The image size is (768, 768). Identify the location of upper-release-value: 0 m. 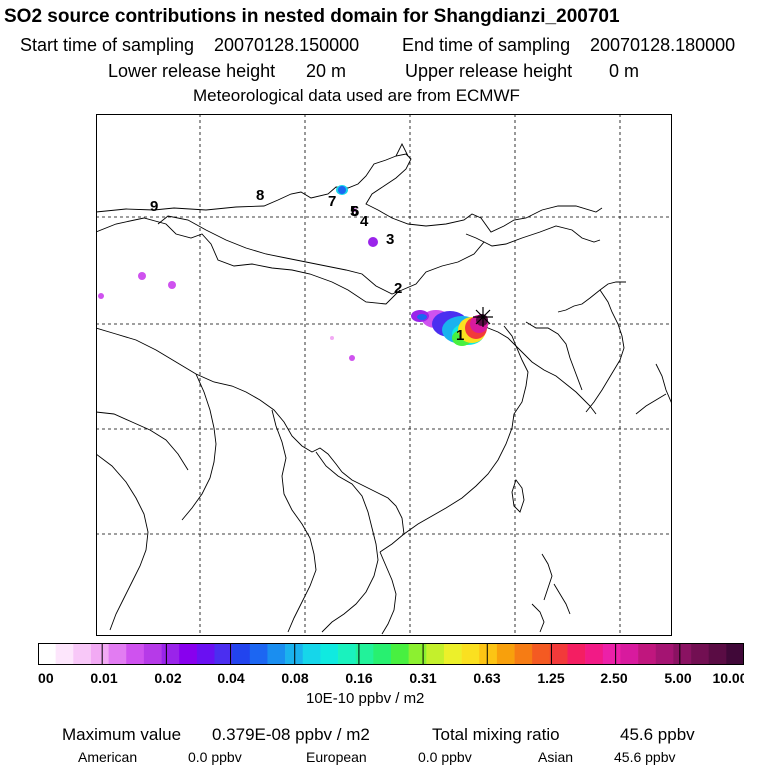
(624, 71).